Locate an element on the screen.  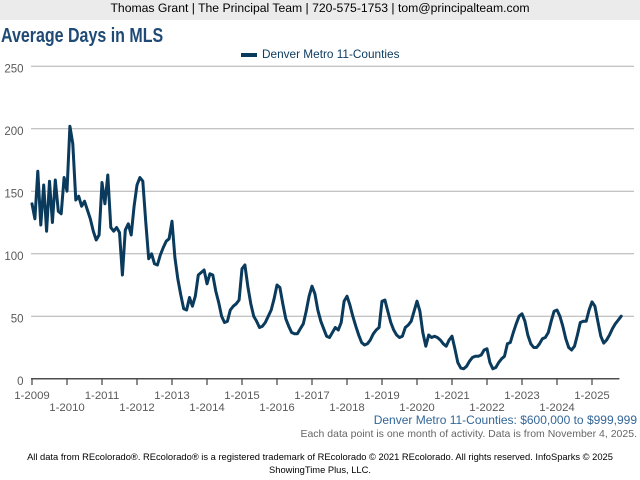
svg-text: 1-2013 is located at coordinates (171, 396).